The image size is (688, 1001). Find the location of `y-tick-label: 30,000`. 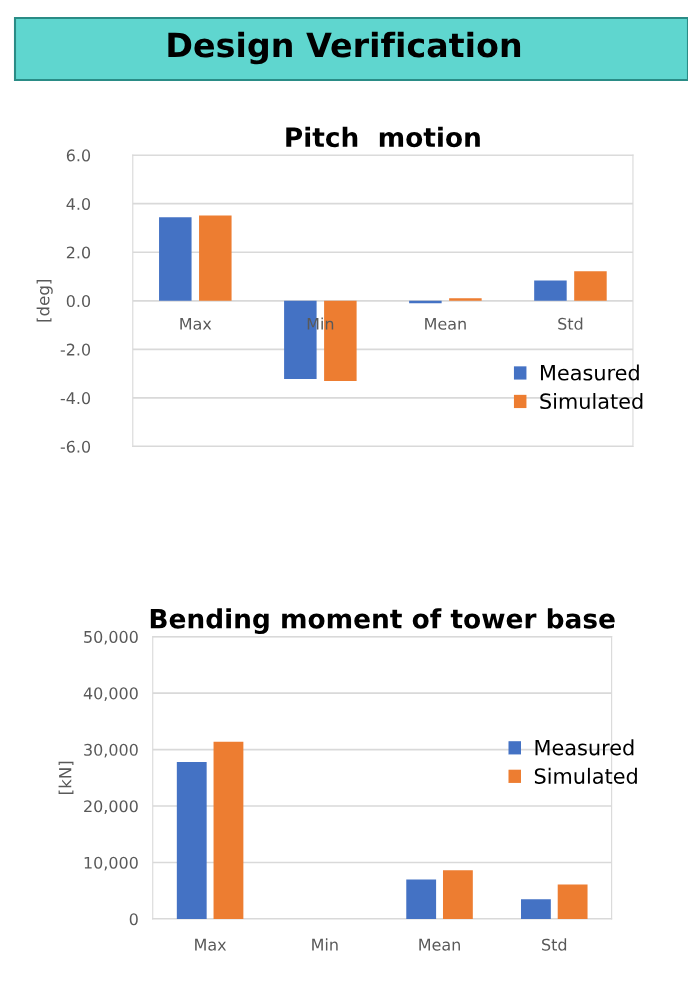

y-tick-label: 30,000 is located at coordinates (111, 750).